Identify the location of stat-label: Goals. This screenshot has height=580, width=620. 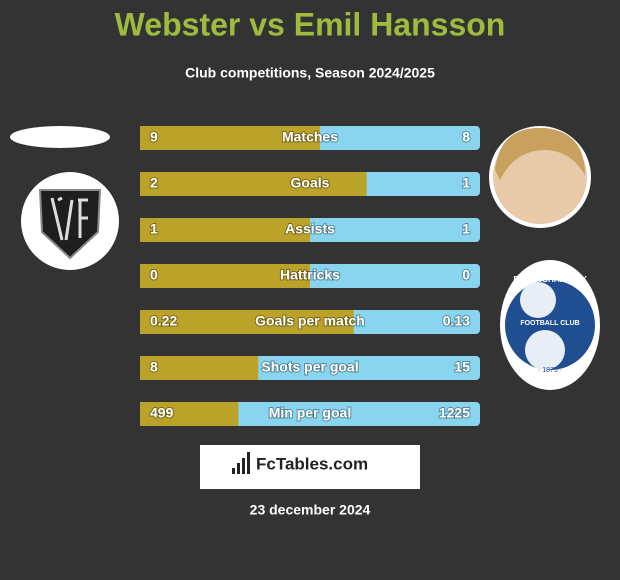
(310, 183).